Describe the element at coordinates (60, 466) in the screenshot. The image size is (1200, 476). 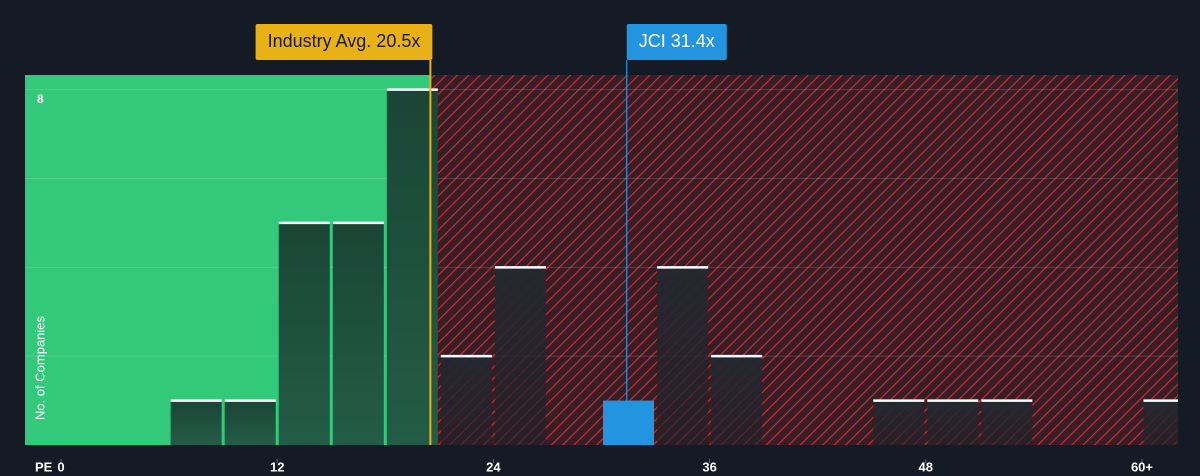
I see `x-tick-label: 0` at that location.